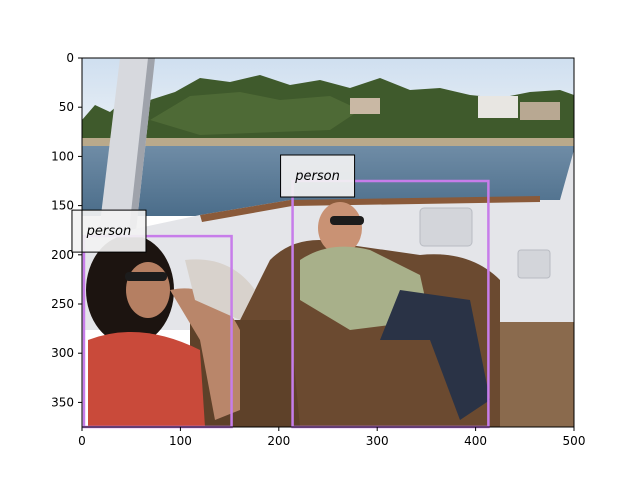  What do you see at coordinates (331, 437) in the screenshot?
I see `x-axis: 0 100 200 300 400 500` at bounding box center [331, 437].